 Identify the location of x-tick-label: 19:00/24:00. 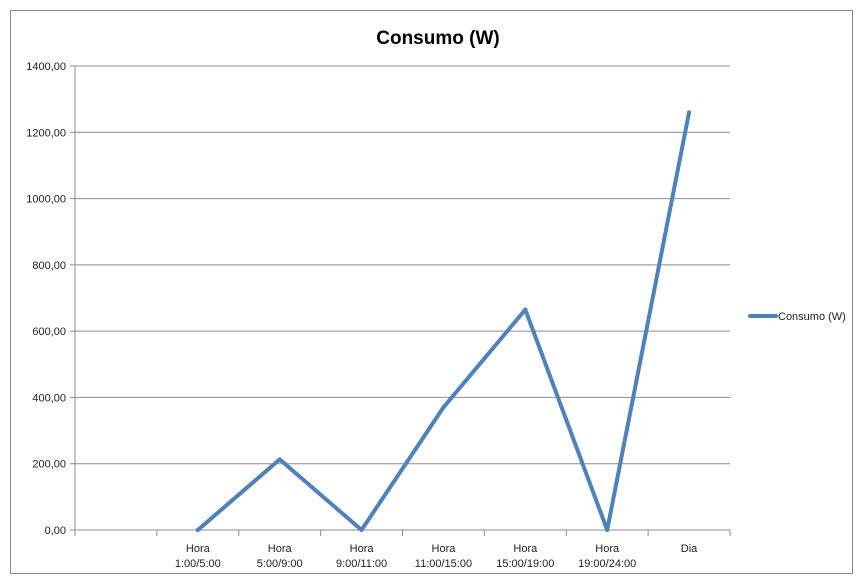
(607, 564).